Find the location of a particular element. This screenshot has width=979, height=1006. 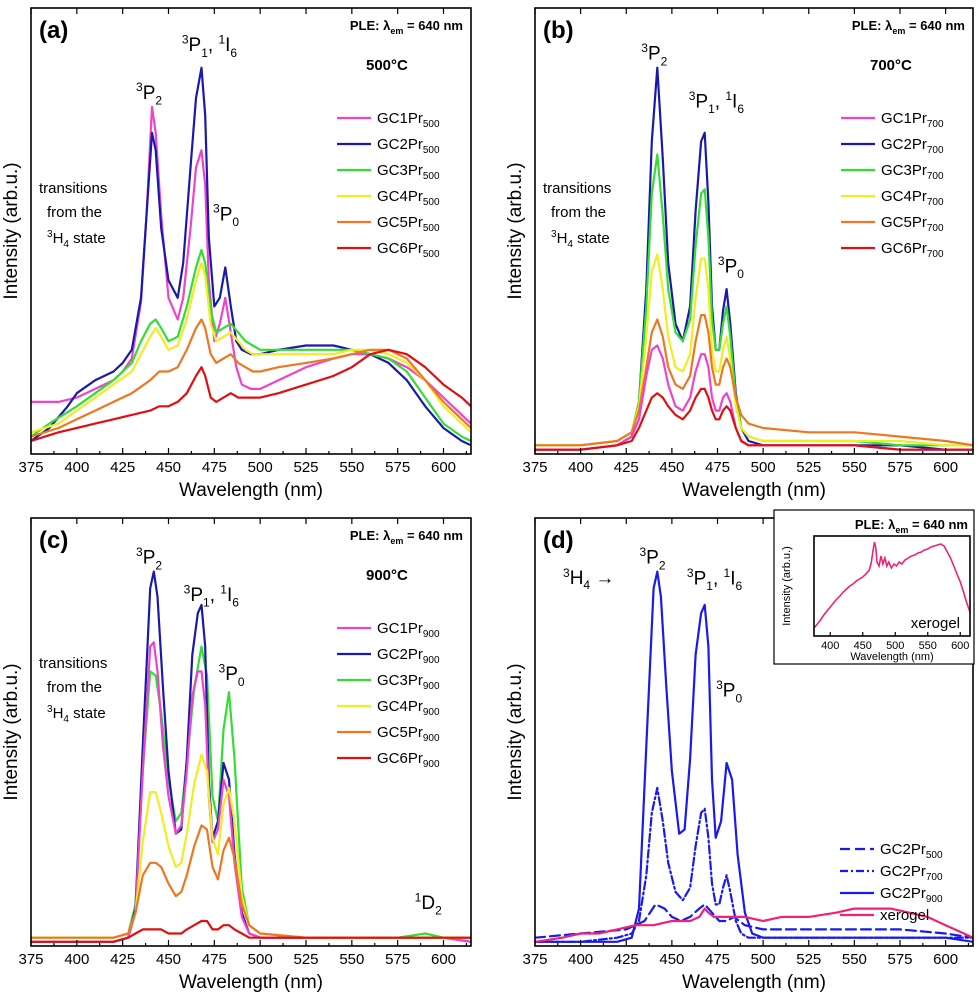

series-line-GC2Pr500 is located at coordinates (754, 921).